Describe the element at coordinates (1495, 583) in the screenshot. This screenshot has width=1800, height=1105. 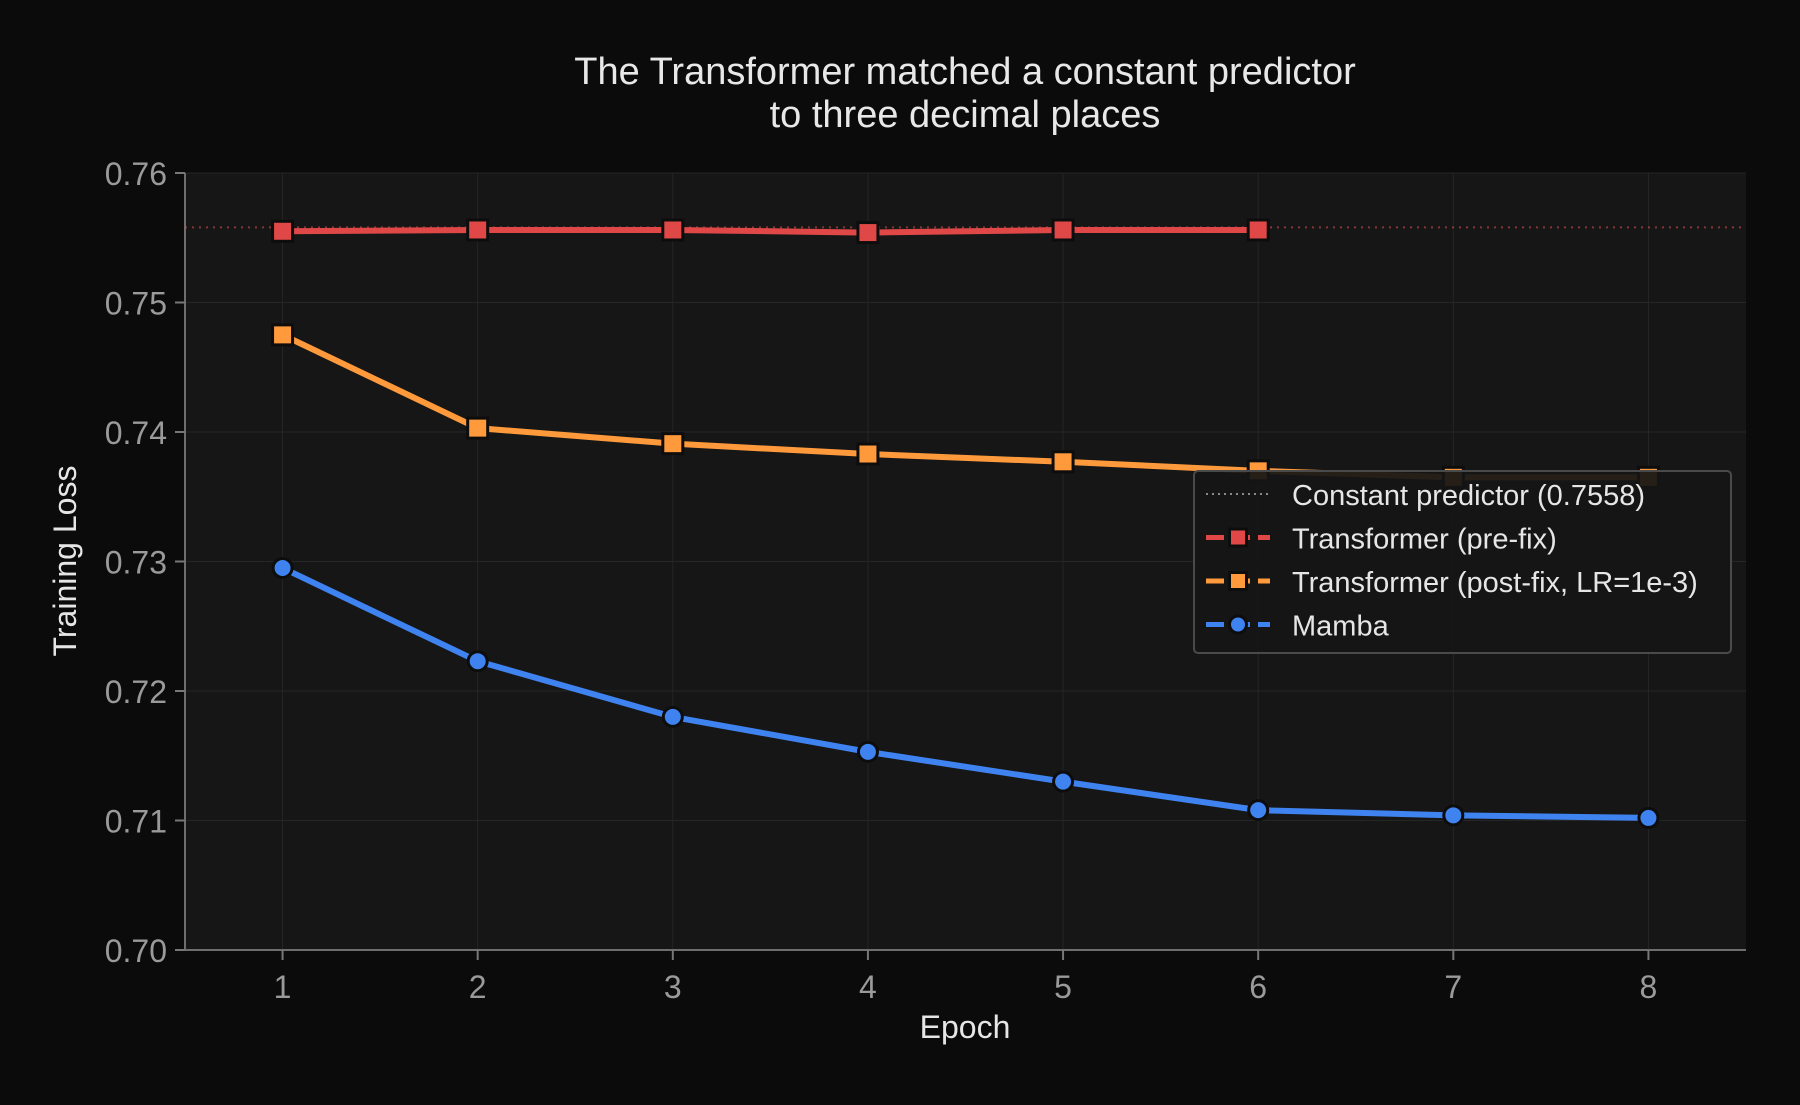
I see `legend-label: Transformer (post-fix, LR=1e-3)` at that location.